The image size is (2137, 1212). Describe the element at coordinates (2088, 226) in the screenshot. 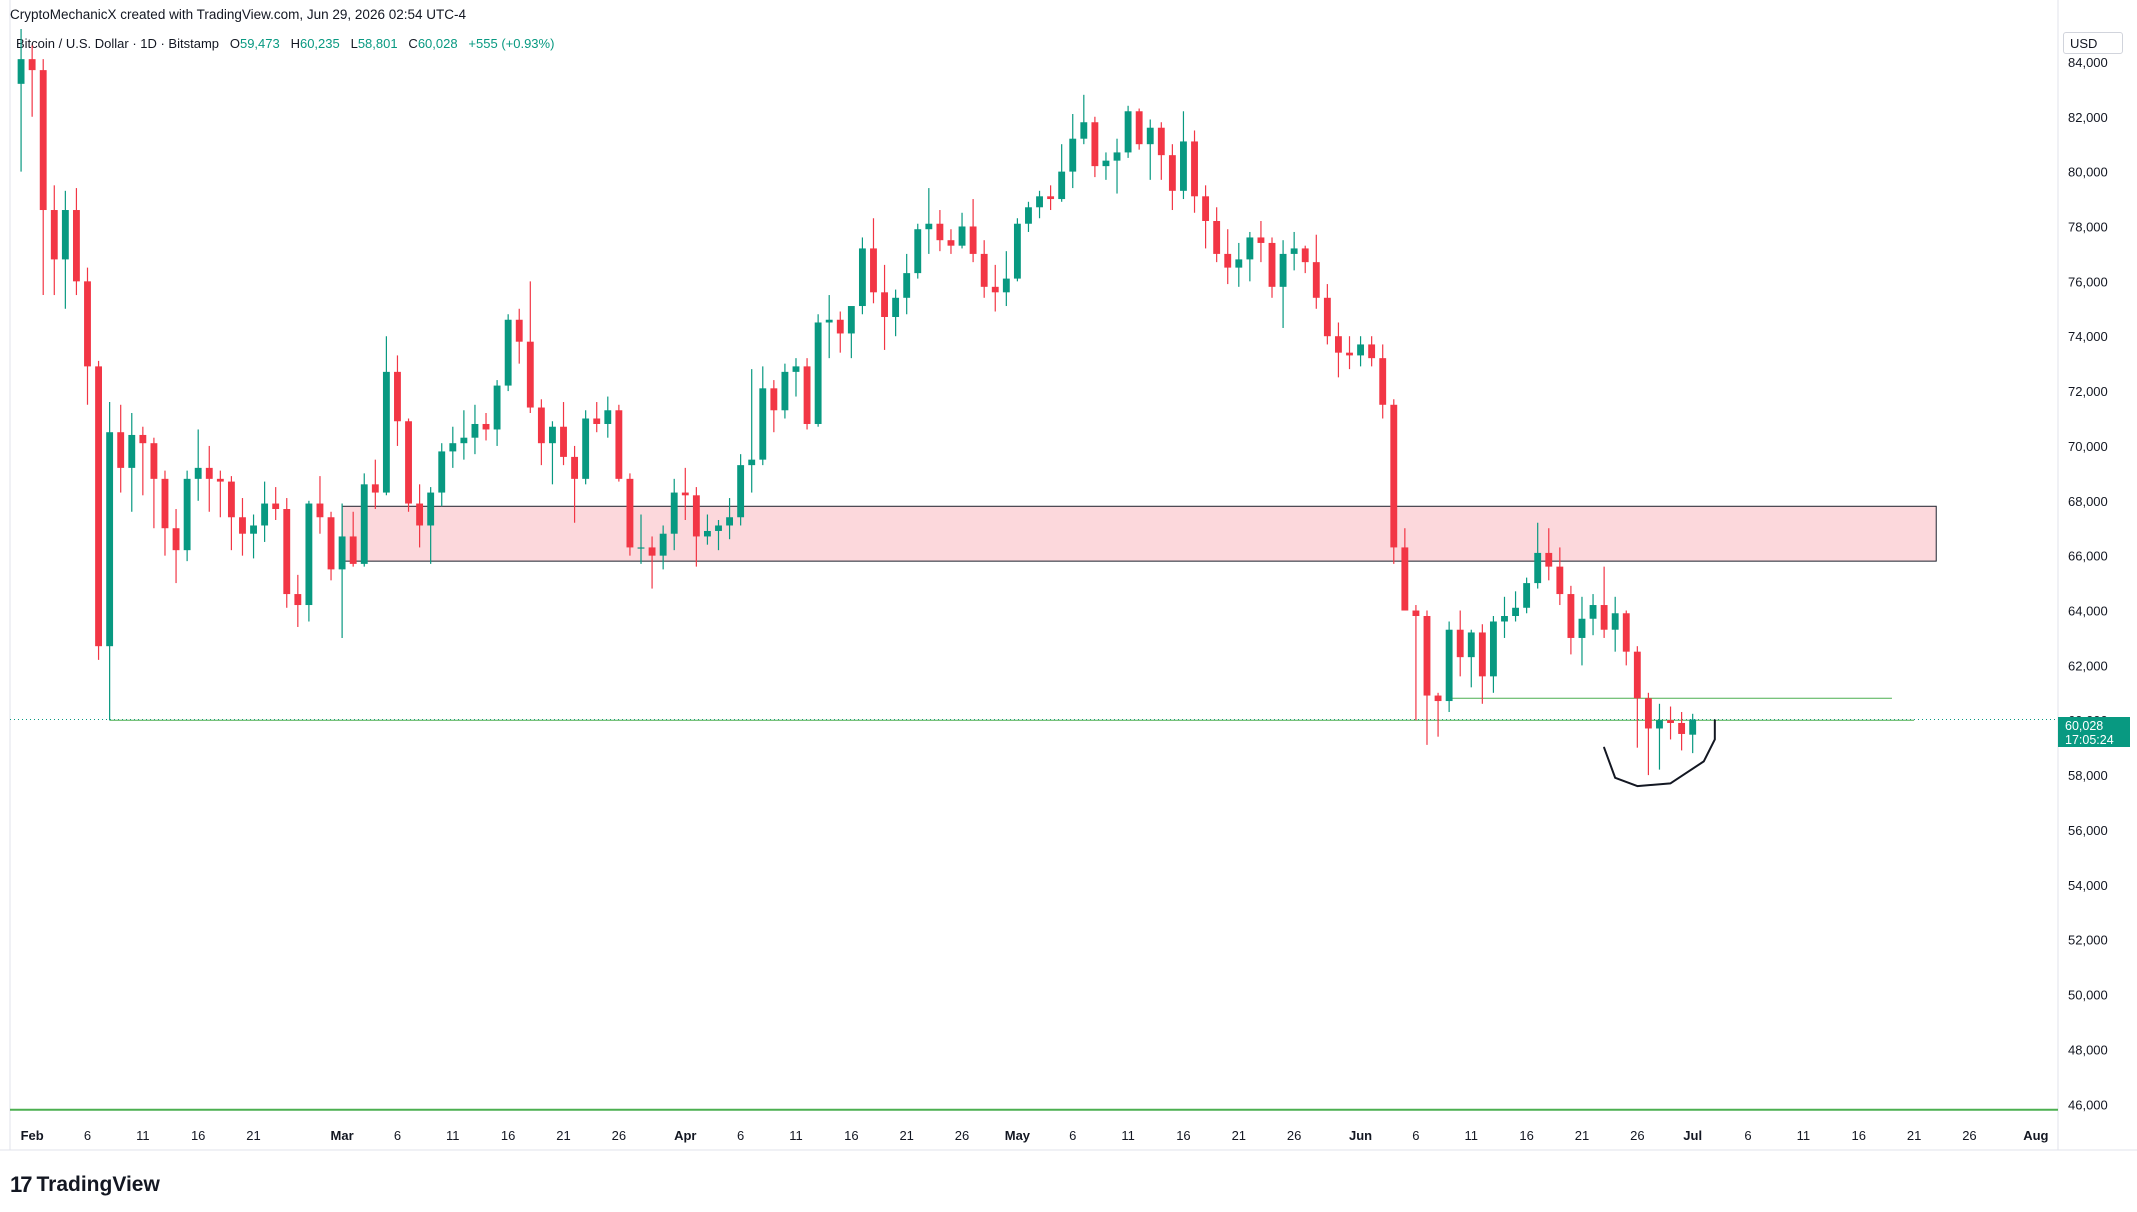

I see `y-tick-label: 78,000` at that location.